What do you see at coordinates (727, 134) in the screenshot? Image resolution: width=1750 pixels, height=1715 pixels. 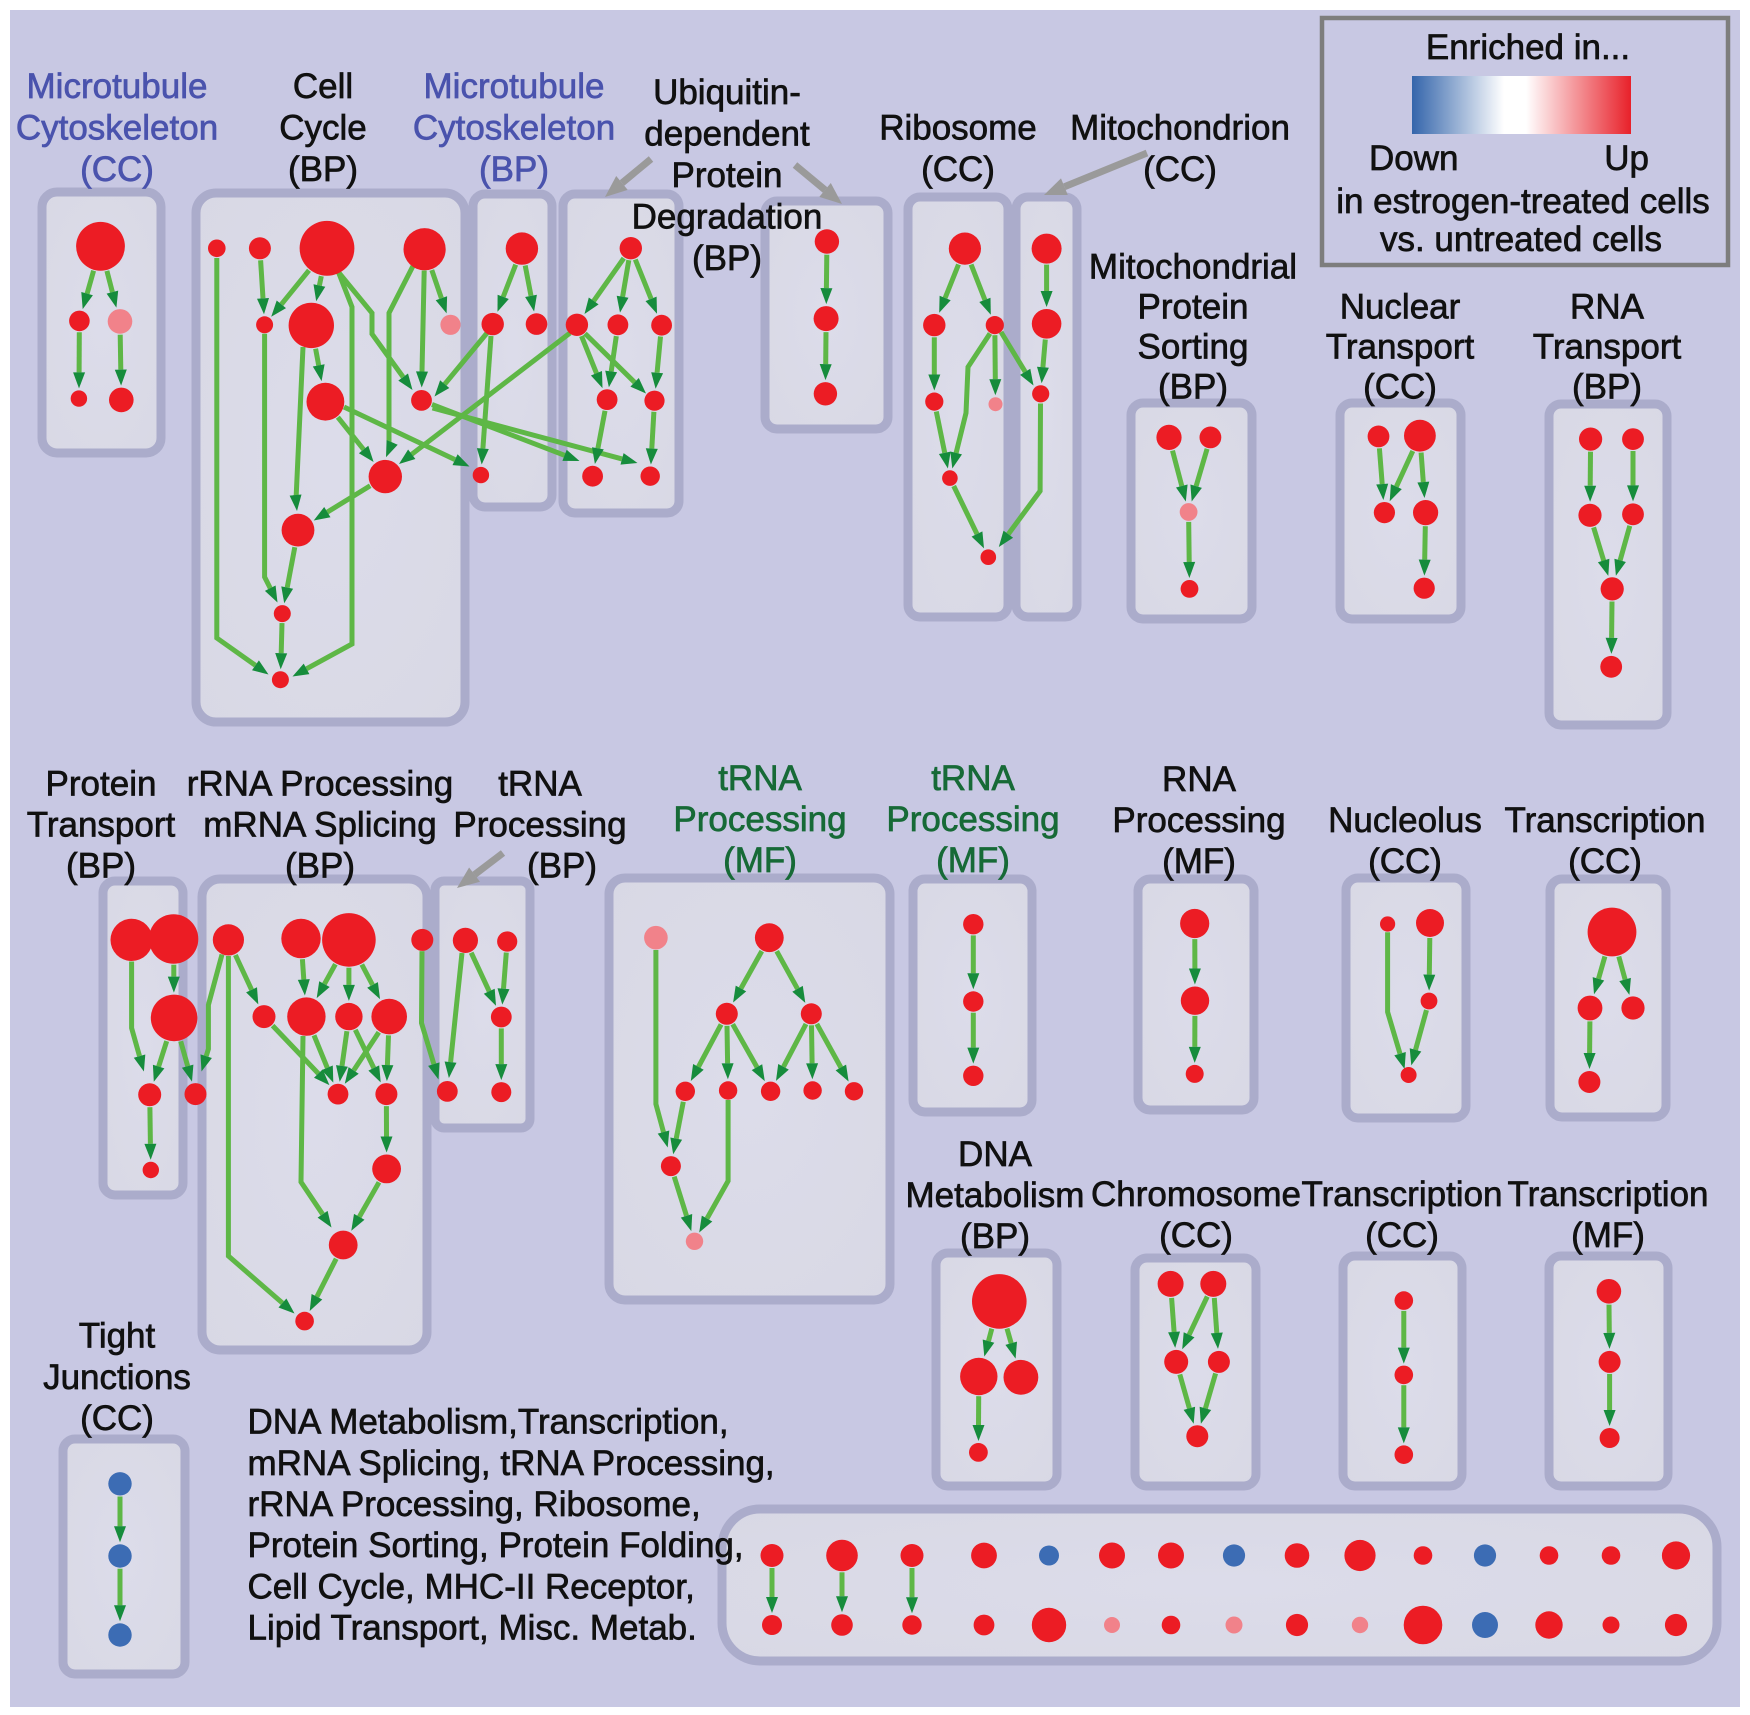 I see `svg-text: dependent` at bounding box center [727, 134].